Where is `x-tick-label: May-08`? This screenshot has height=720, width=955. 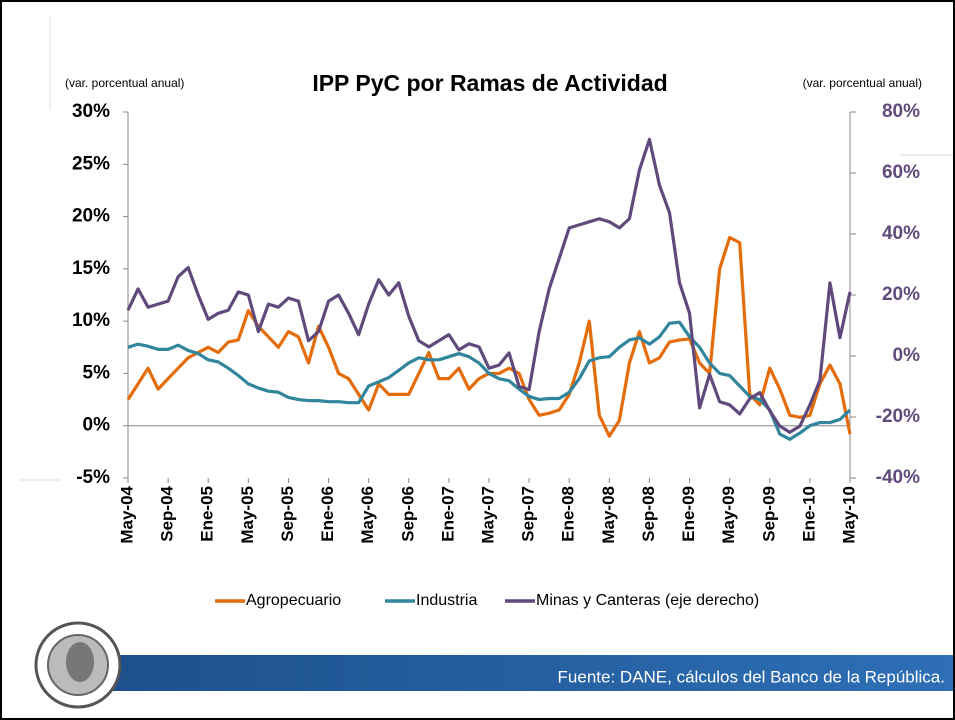 x-tick-label: May-08 is located at coordinates (608, 515).